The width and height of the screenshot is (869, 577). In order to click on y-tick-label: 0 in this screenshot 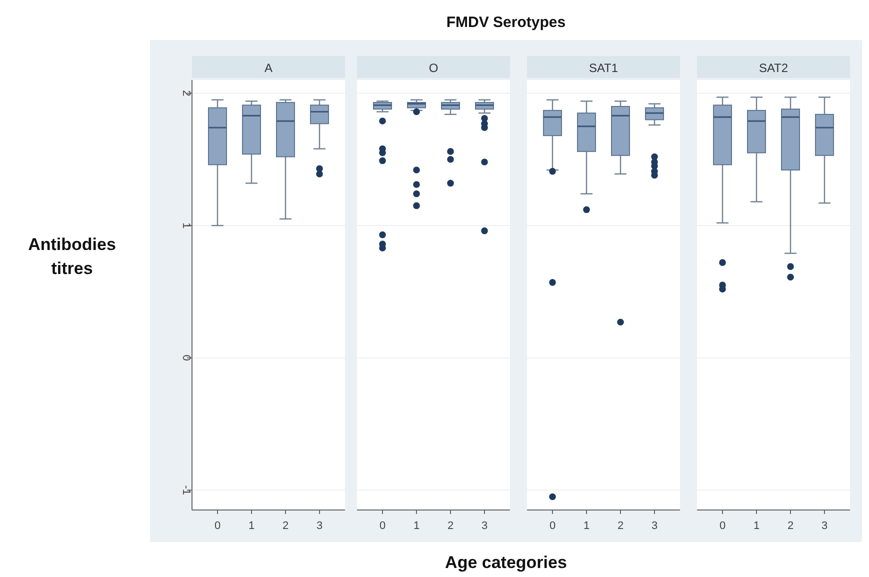, I will do `click(186, 357)`.